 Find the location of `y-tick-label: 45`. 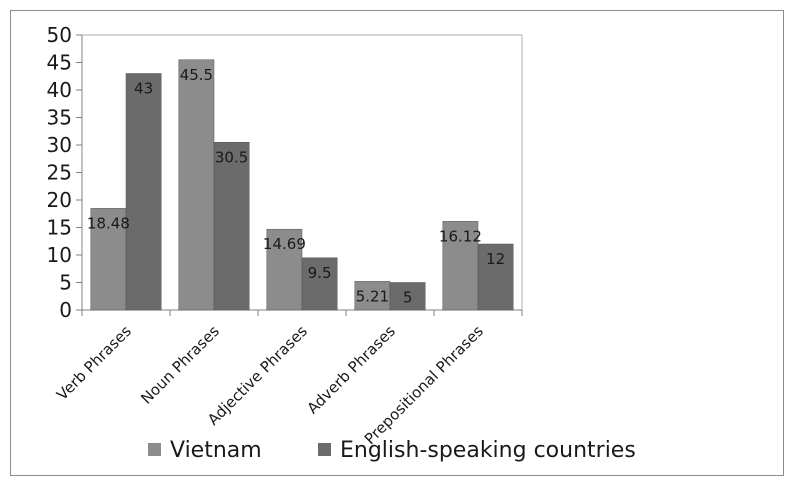

y-tick-label: 45 is located at coordinates (59, 63).